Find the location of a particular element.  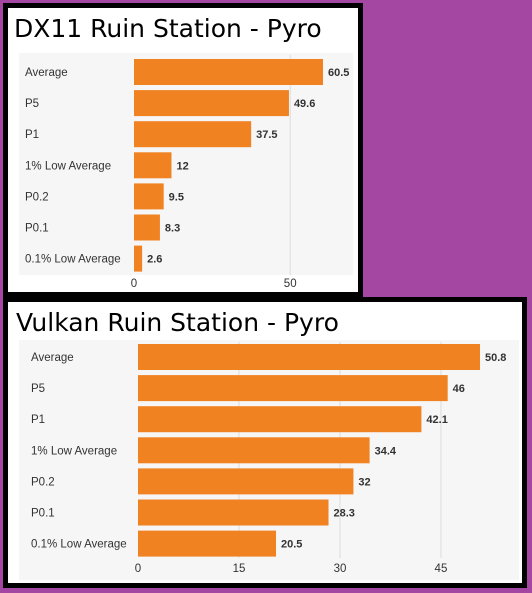

data-label: 34.4 is located at coordinates (386, 451).